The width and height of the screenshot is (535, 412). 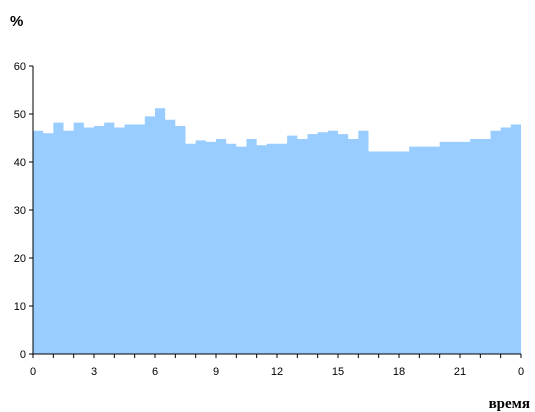 What do you see at coordinates (338, 372) in the screenshot?
I see `x-tick-label: 15` at bounding box center [338, 372].